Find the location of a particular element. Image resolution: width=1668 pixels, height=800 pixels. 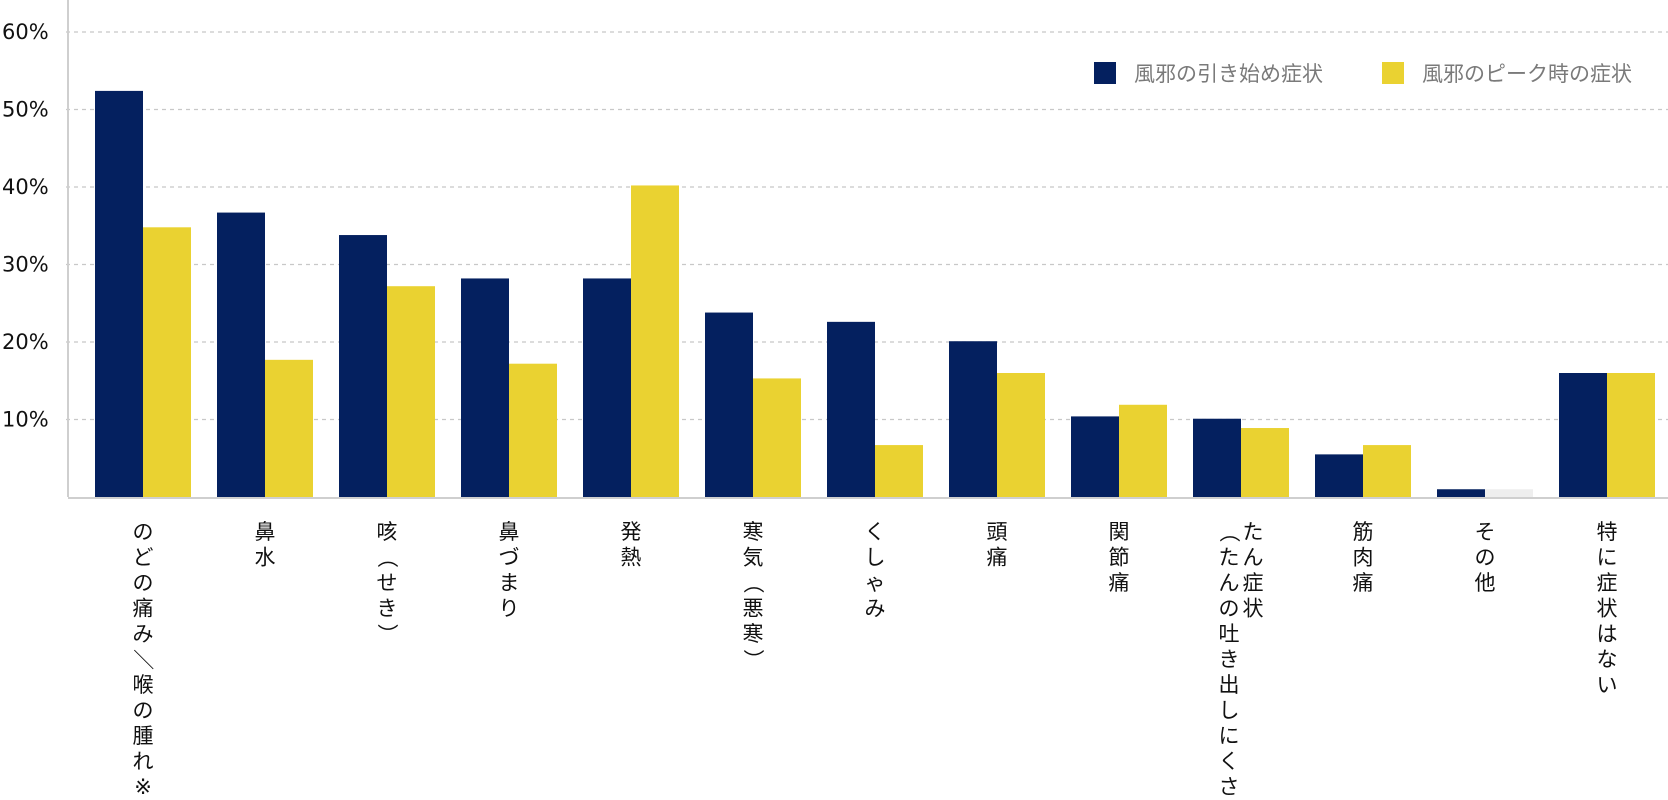

x-tick-char: ど is located at coordinates (143, 558).